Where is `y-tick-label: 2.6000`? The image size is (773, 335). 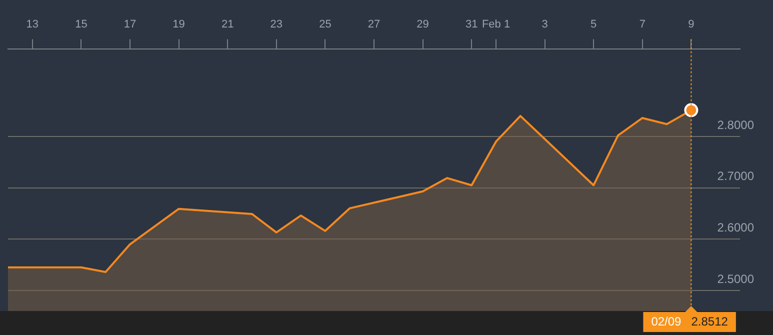 y-tick-label: 2.6000 is located at coordinates (735, 227).